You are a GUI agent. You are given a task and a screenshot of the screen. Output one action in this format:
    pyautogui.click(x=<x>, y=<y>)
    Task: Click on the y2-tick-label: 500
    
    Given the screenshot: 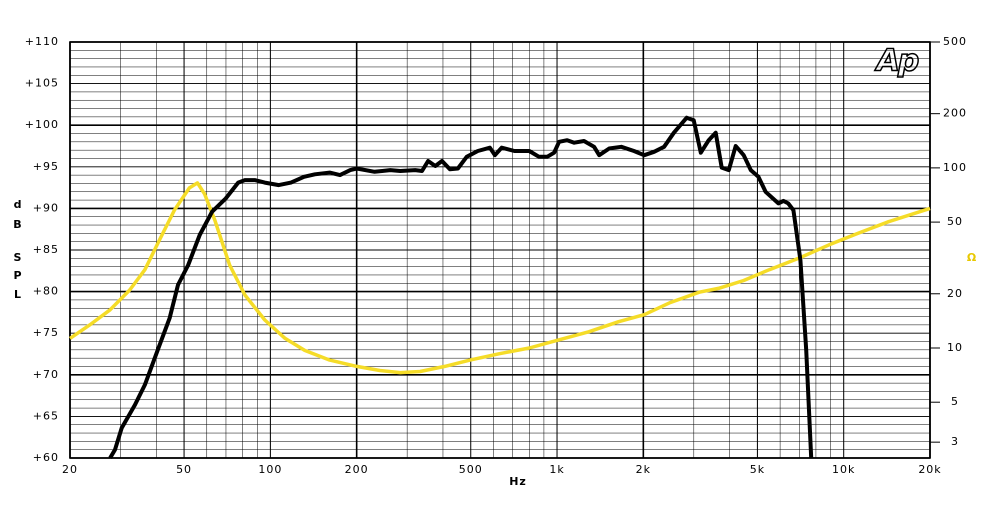 What is the action you would take?
    pyautogui.click(x=955, y=41)
    